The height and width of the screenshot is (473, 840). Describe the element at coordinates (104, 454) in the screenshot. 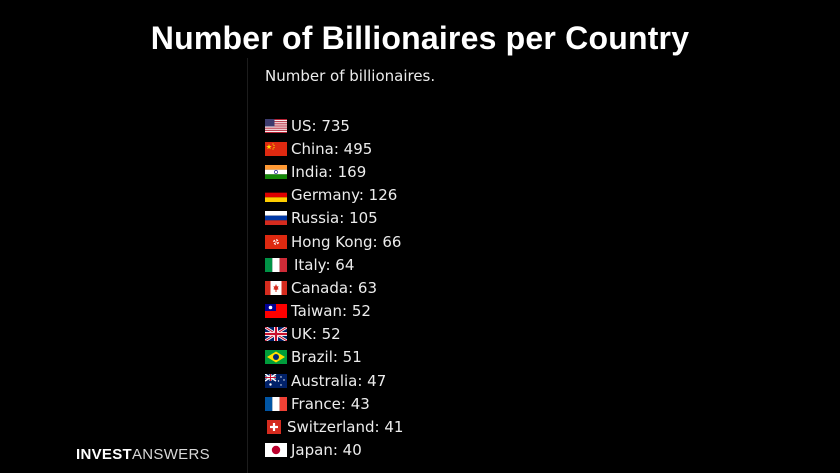

I see `brand-part-1: INVEST` at that location.